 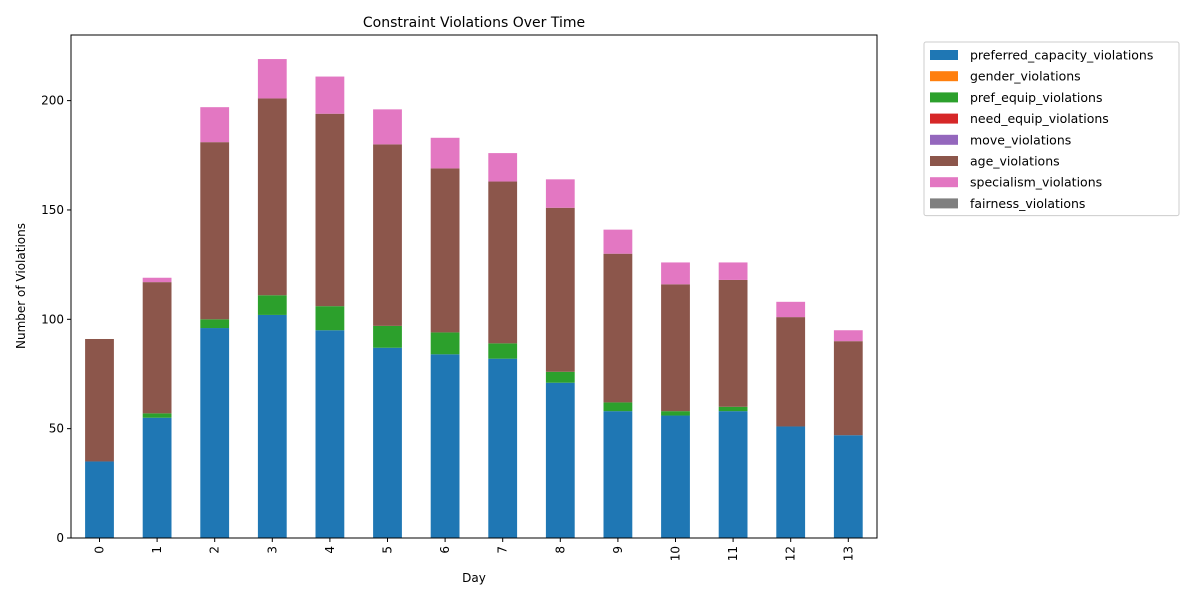 I want to click on legend-label: move_violations, so click(x=1020, y=139).